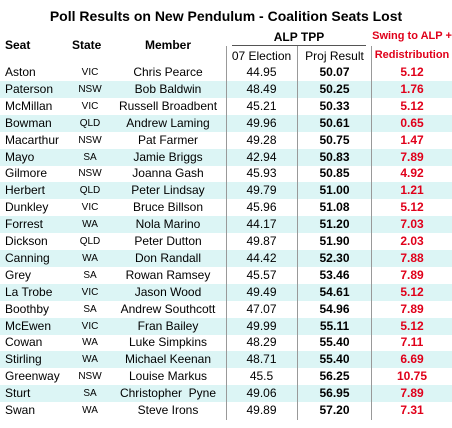 The width and height of the screenshot is (452, 428). I want to click on election-value: 49.89, so click(261, 410).